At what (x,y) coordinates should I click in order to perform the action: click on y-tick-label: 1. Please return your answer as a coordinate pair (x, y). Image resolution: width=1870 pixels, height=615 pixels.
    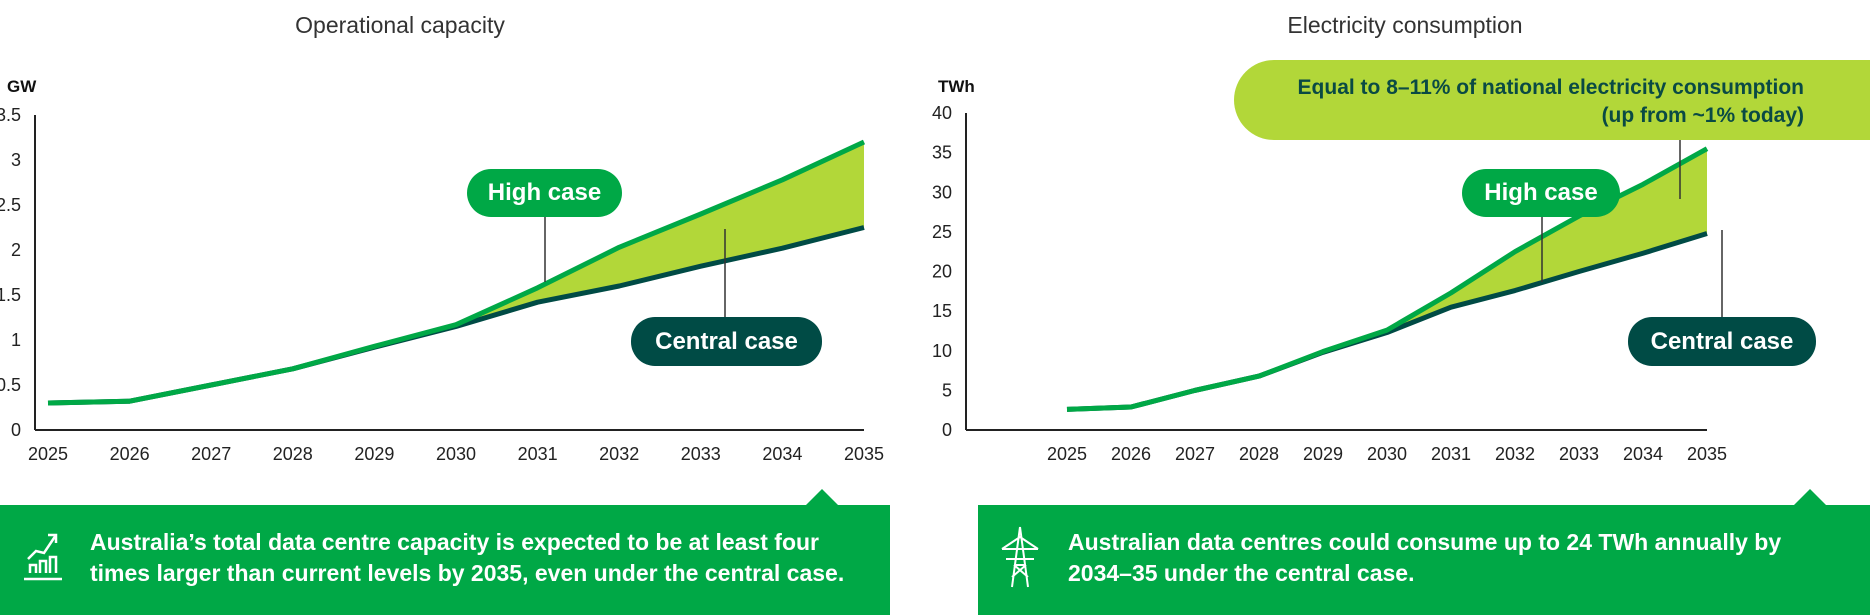
    Looking at the image, I should click on (16, 340).